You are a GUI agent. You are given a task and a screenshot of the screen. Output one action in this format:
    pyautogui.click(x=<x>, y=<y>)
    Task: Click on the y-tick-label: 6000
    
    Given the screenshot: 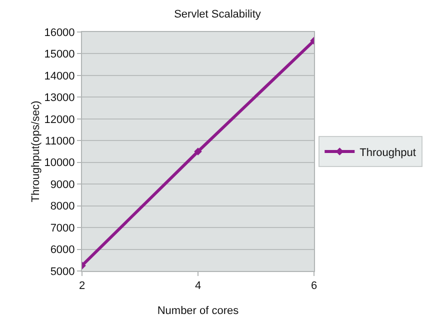 What is the action you would take?
    pyautogui.click(x=62, y=250)
    